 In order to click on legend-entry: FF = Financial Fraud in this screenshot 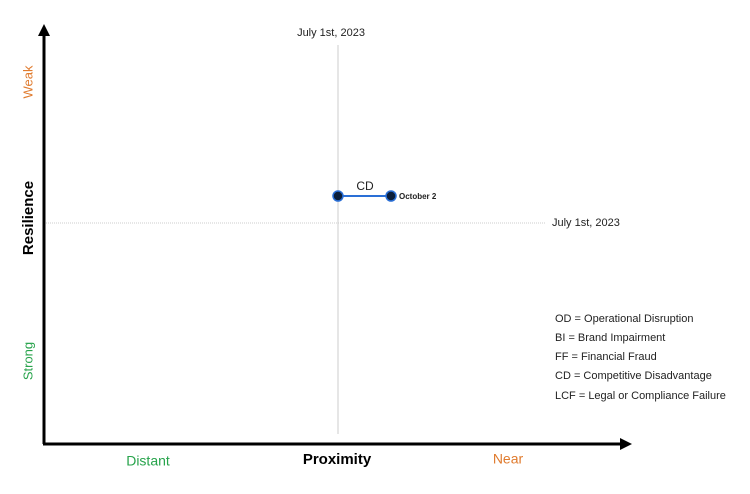, I will do `click(606, 357)`.